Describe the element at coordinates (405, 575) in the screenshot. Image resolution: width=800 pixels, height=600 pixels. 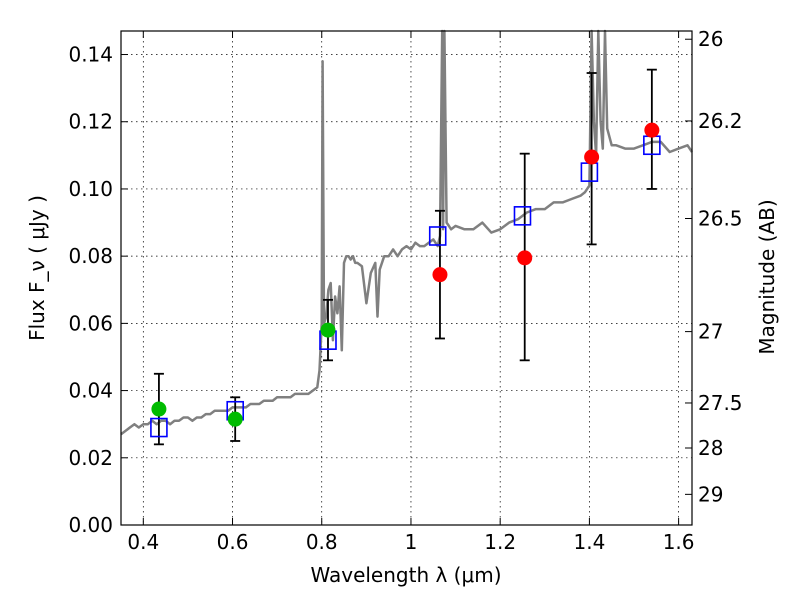
I see `x-axis-title: Wavelength λ (μm)` at that location.